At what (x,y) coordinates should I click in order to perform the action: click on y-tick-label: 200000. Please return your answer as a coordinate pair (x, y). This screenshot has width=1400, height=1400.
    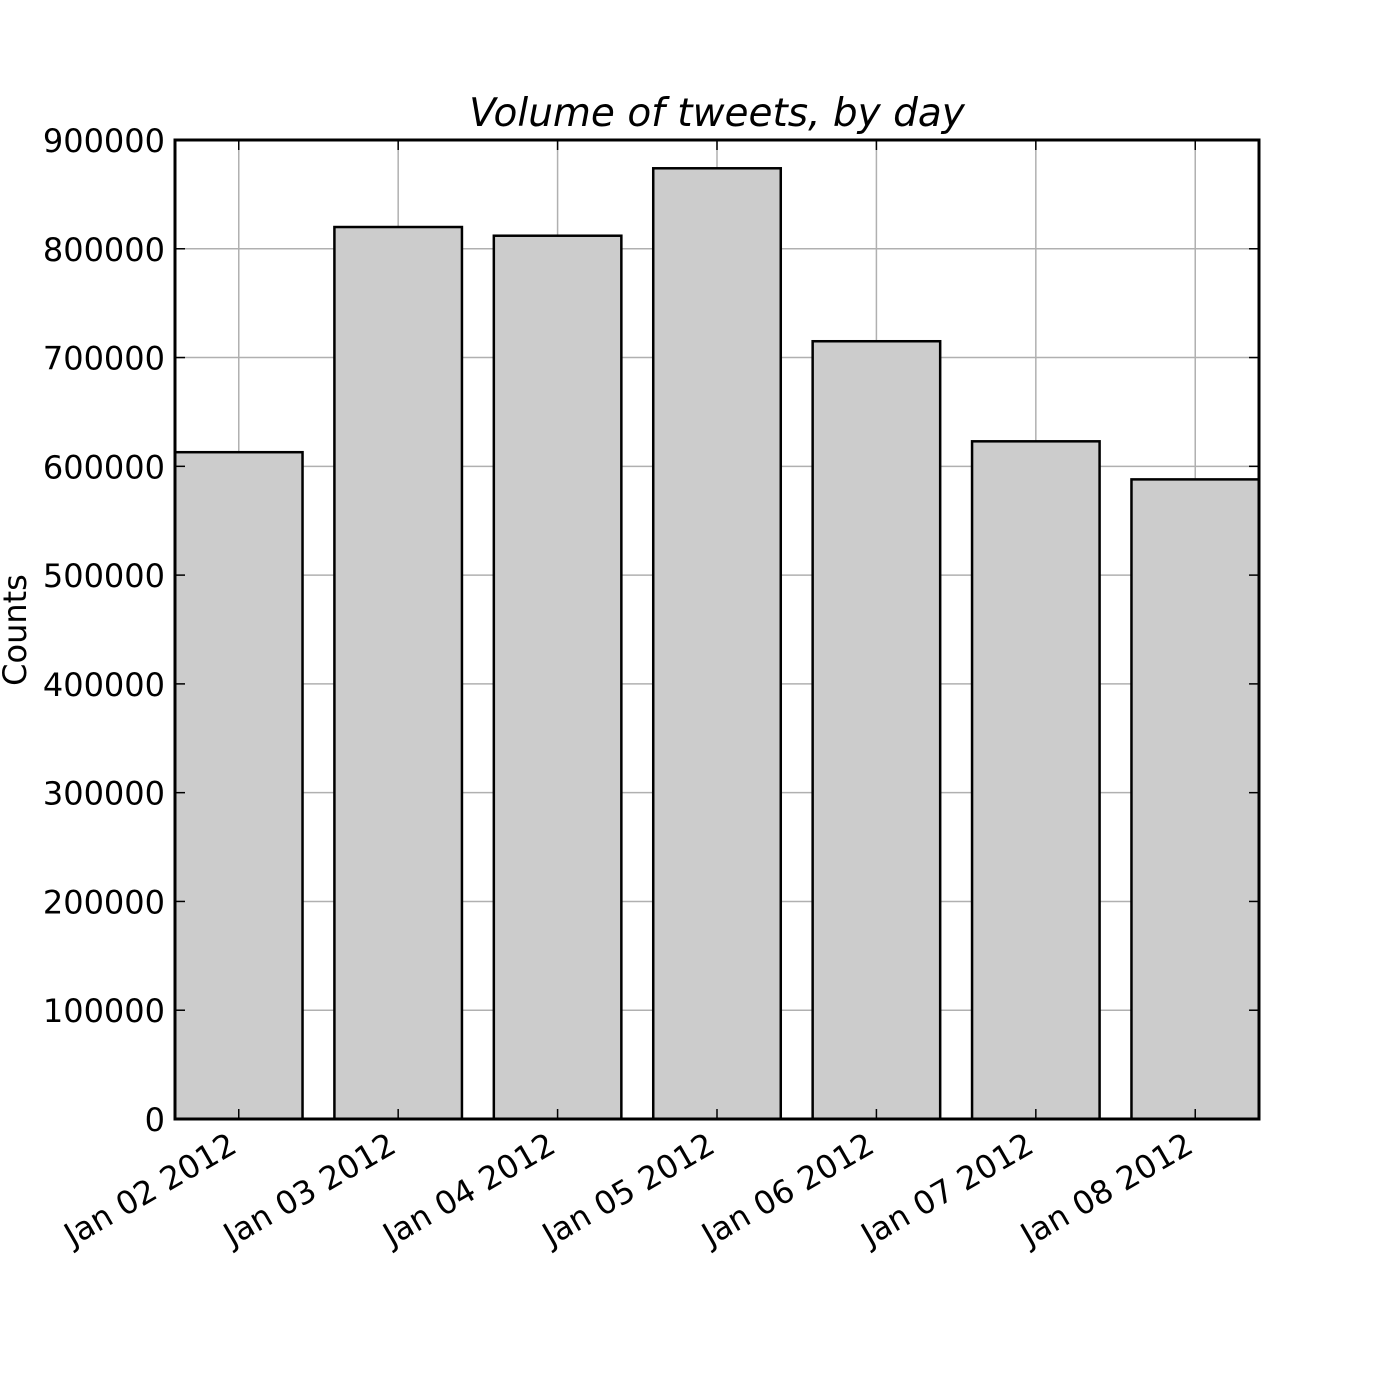
    Looking at the image, I should click on (104, 902).